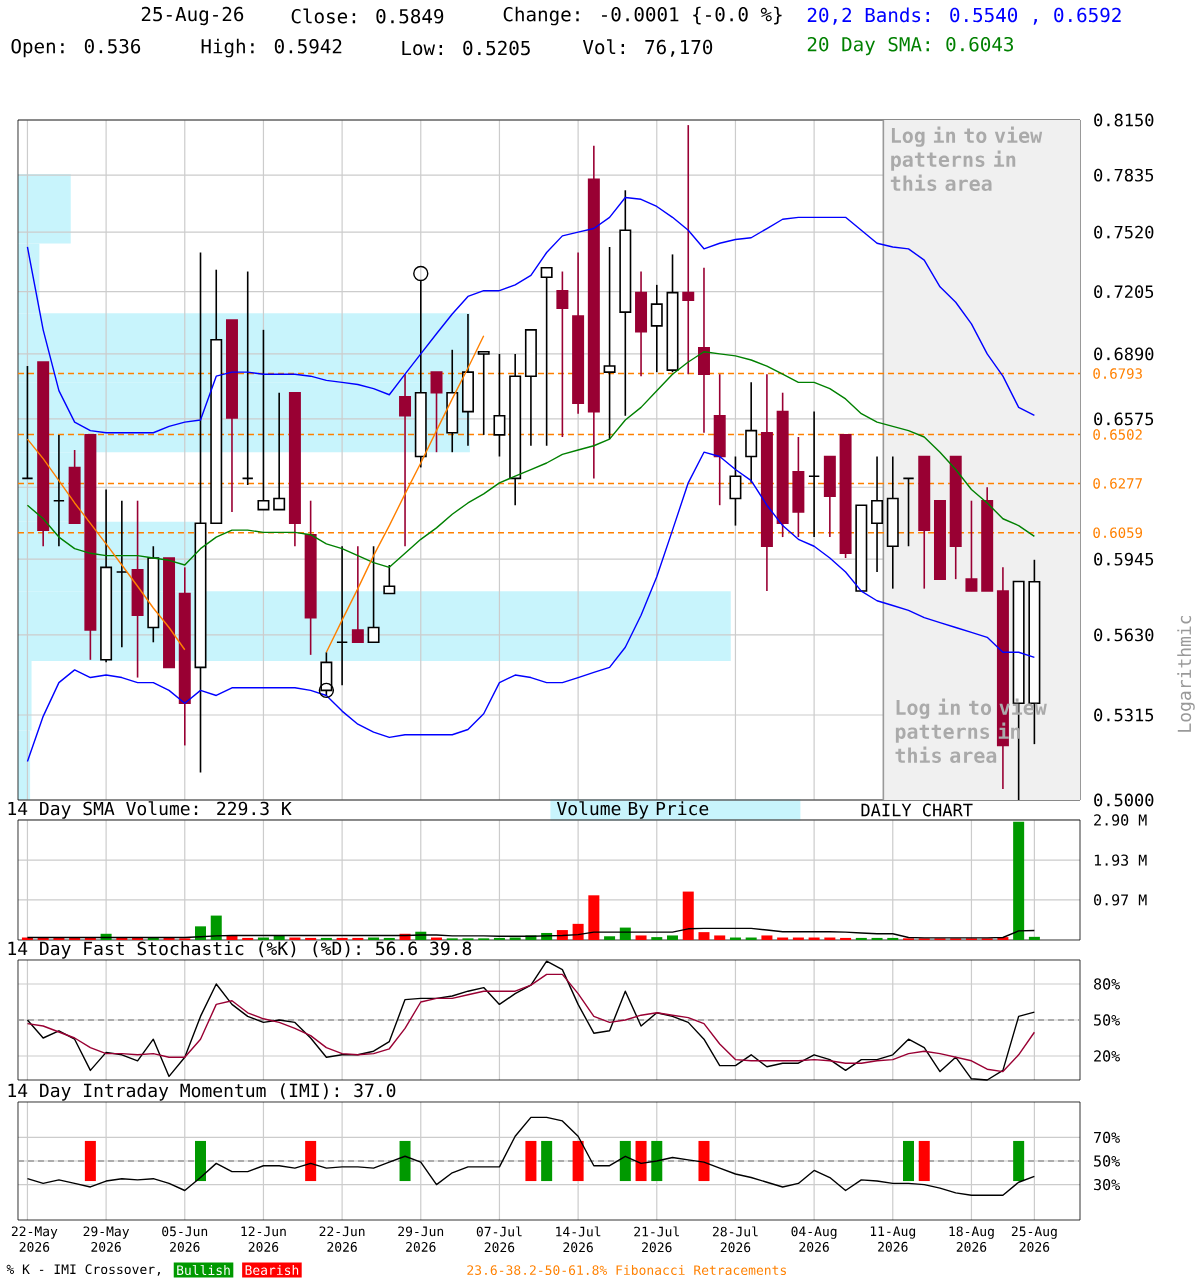 Image resolution: width=1200 pixels, height=1280 pixels. Describe the element at coordinates (1186, 673) in the screenshot. I see `y-axis-title: Logarithmic` at that location.